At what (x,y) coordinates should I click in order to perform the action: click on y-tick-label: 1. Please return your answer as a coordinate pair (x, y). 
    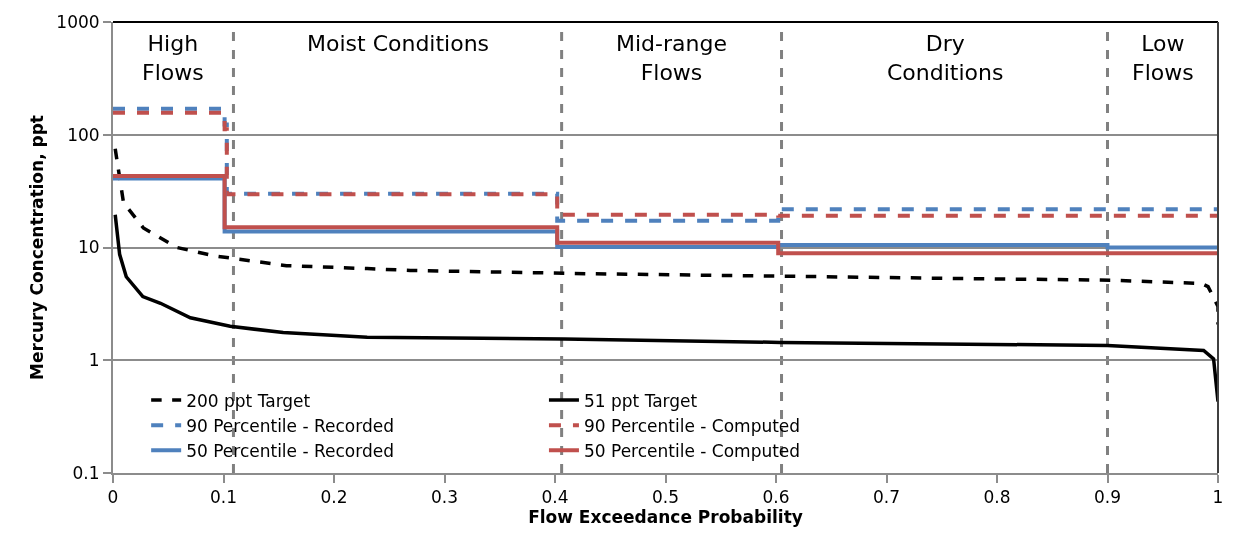
    Looking at the image, I should click on (94, 360).